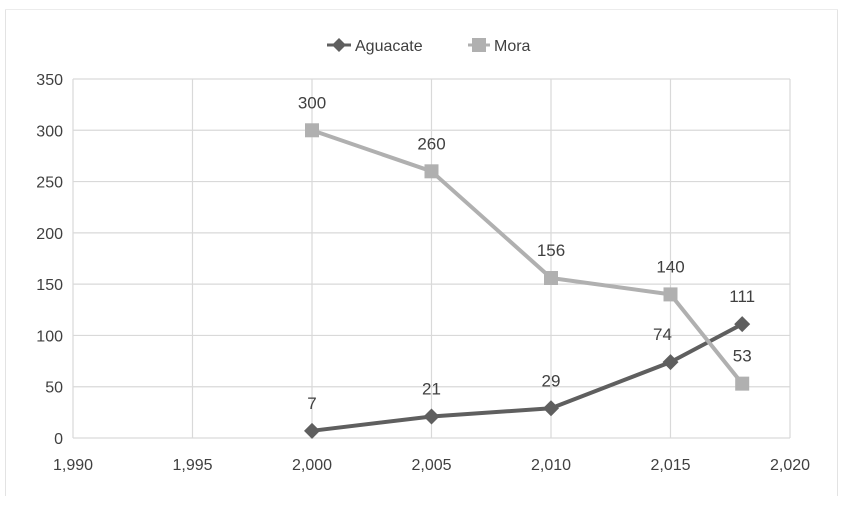 This screenshot has height=505, width=847. Describe the element at coordinates (790, 465) in the screenshot. I see `x-tick-label: 2,020` at that location.